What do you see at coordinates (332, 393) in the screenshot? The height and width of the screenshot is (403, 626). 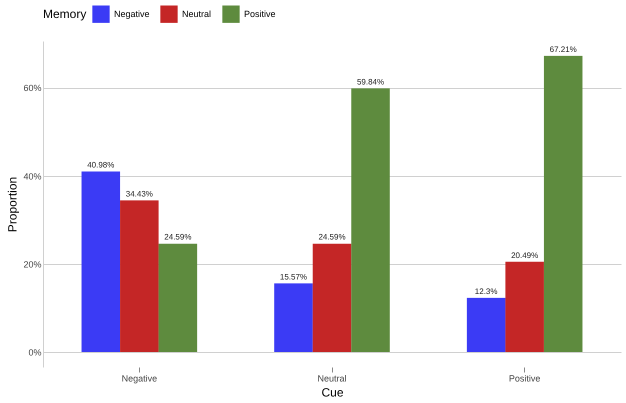 I see `x-axis-title: Cue` at bounding box center [332, 393].